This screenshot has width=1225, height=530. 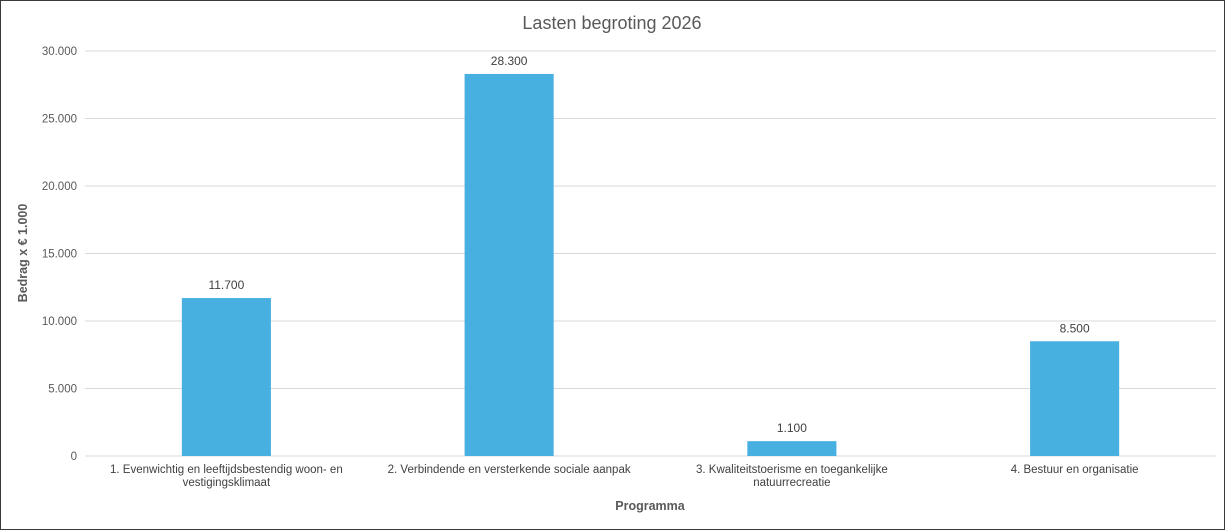 I want to click on x-axis-title: Programma, so click(x=650, y=506).